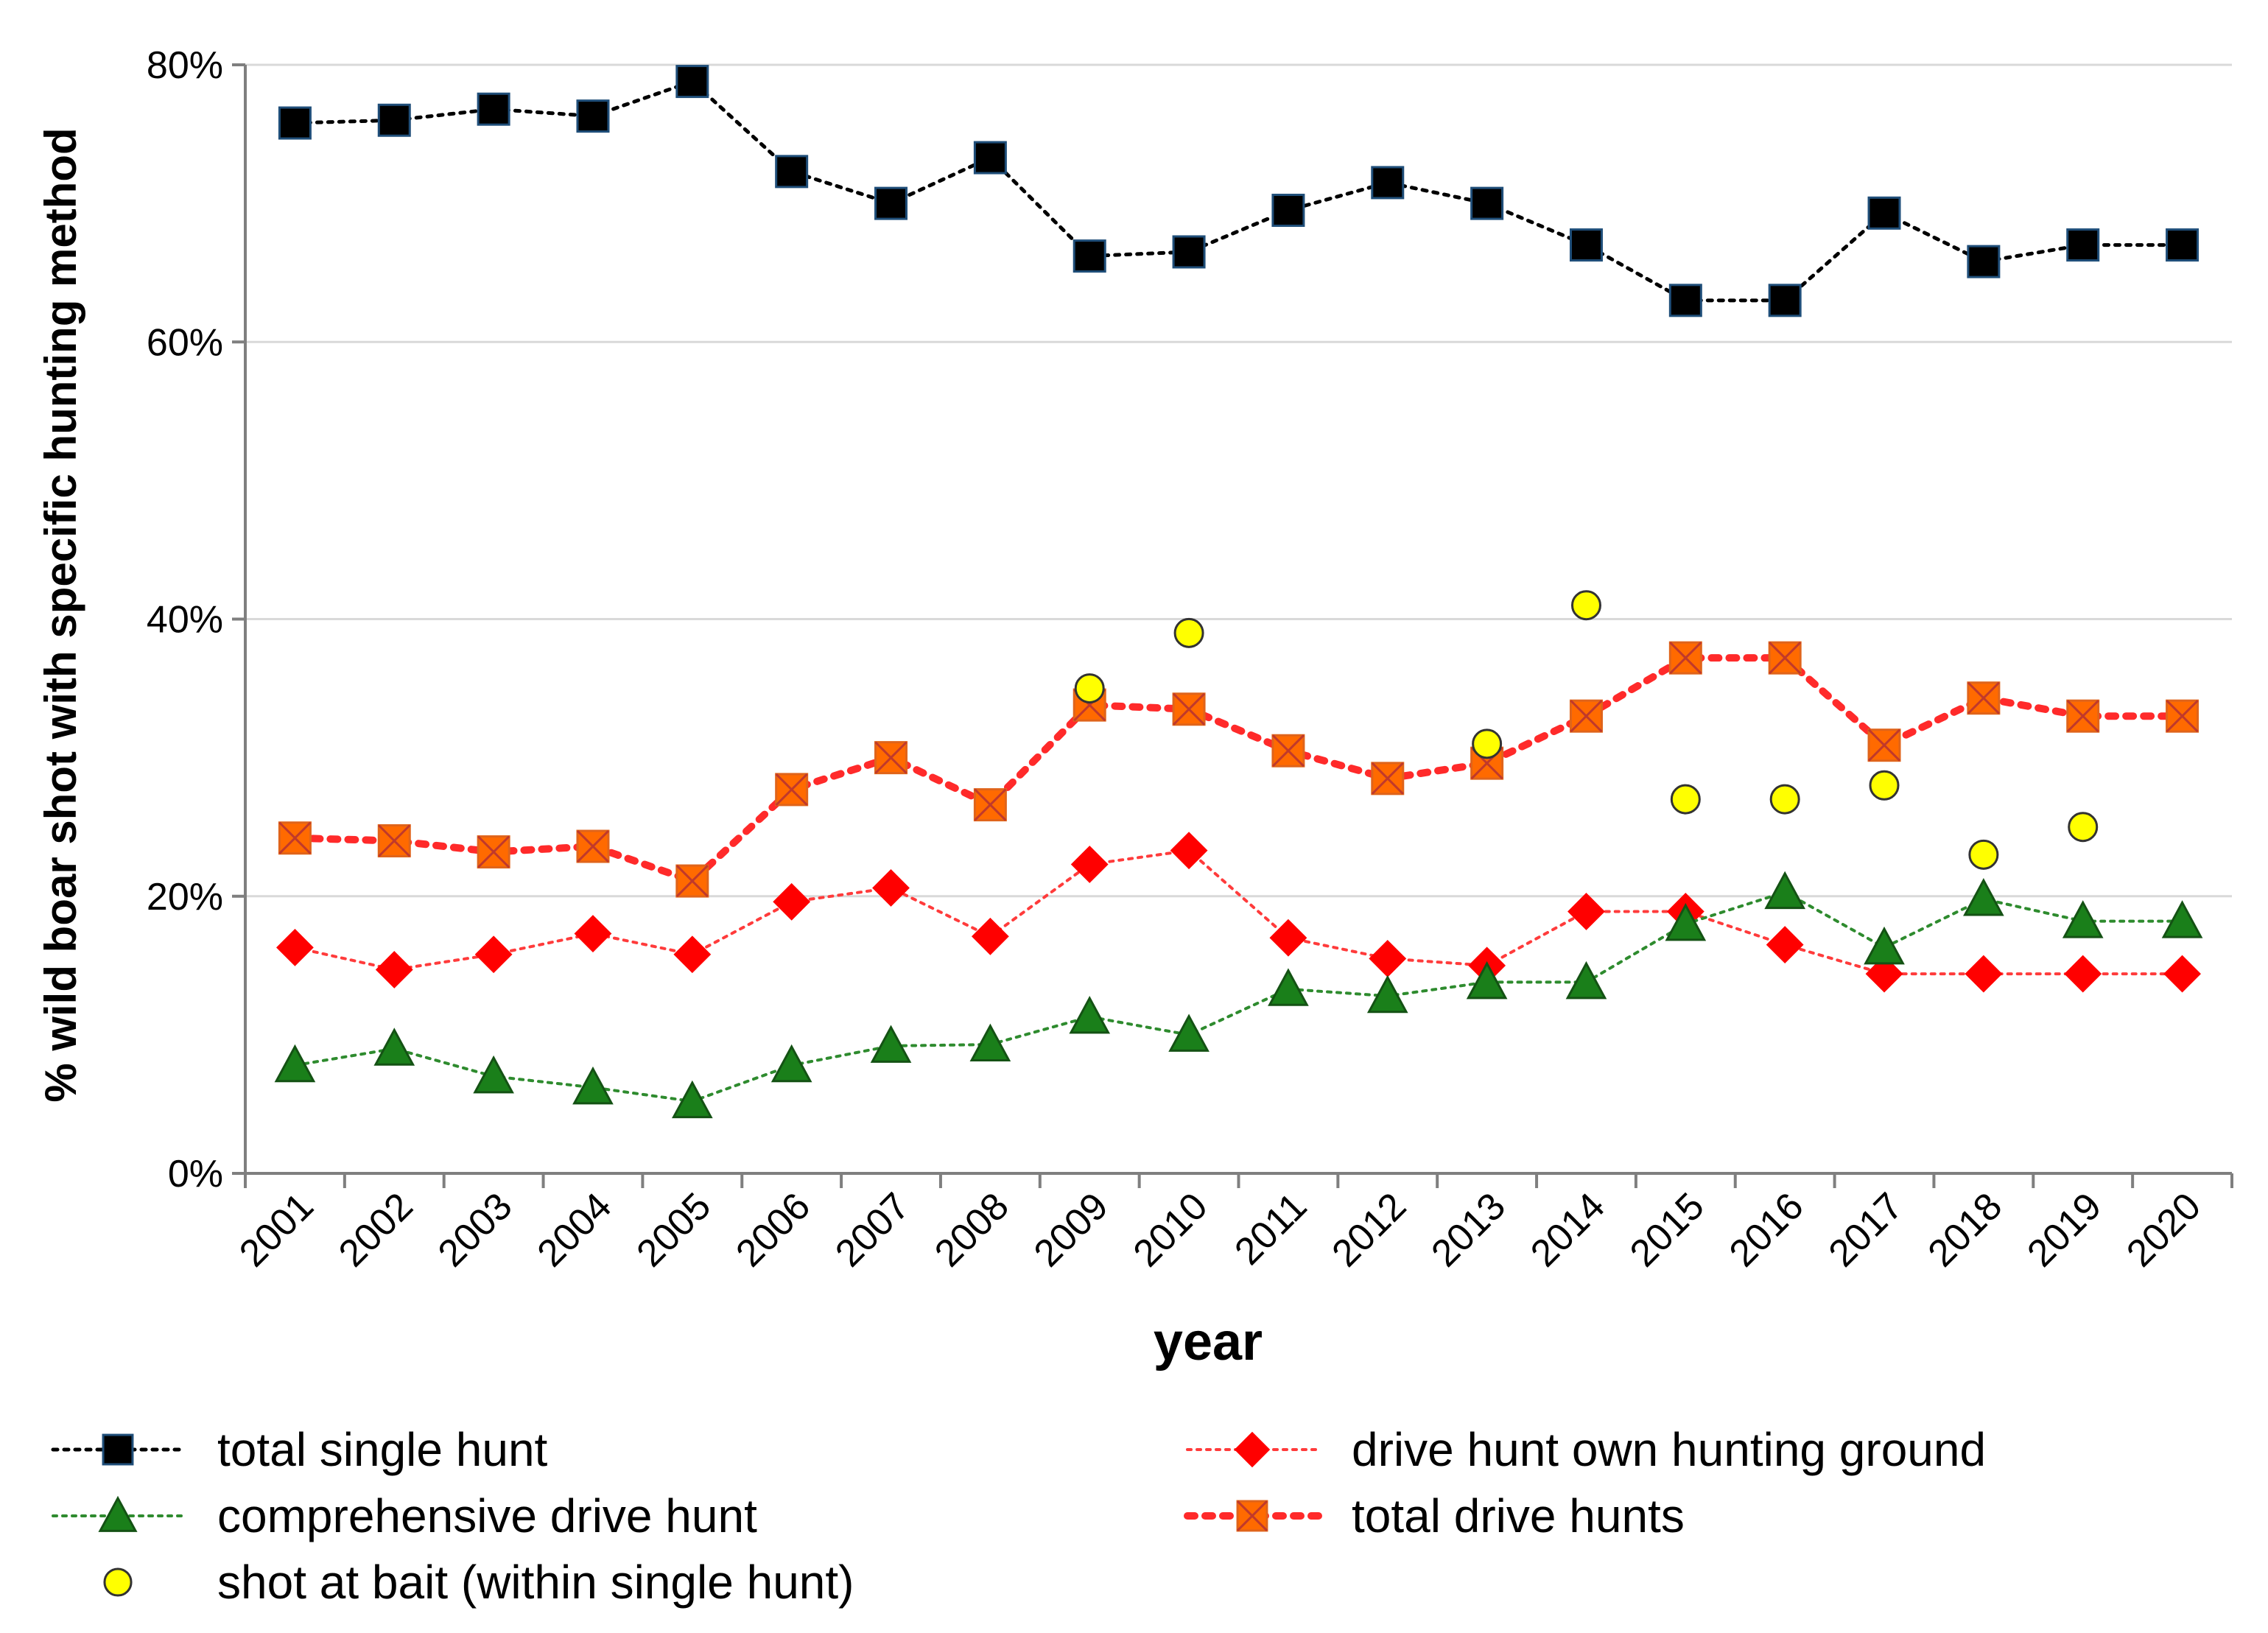  I want to click on x-tick-label: 2003, so click(475, 1229).